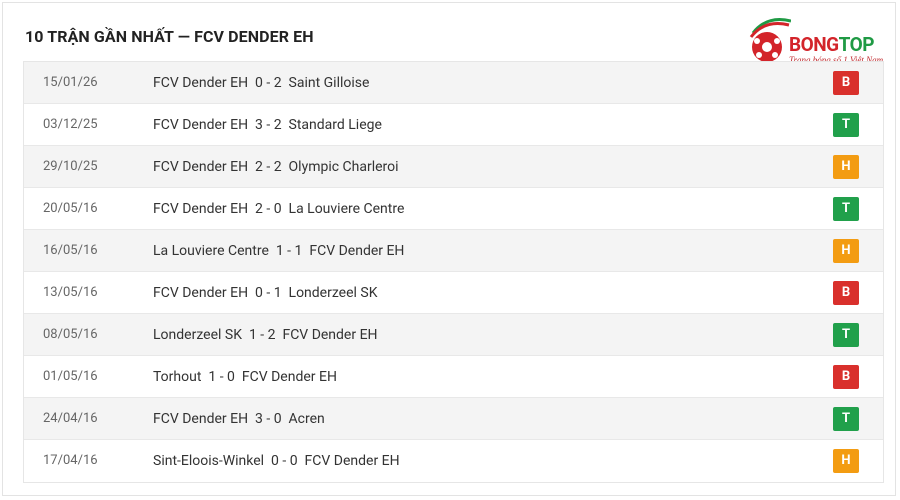 The height and width of the screenshot is (500, 900). Describe the element at coordinates (177, 377) in the screenshot. I see `home-team: Torhout` at that location.